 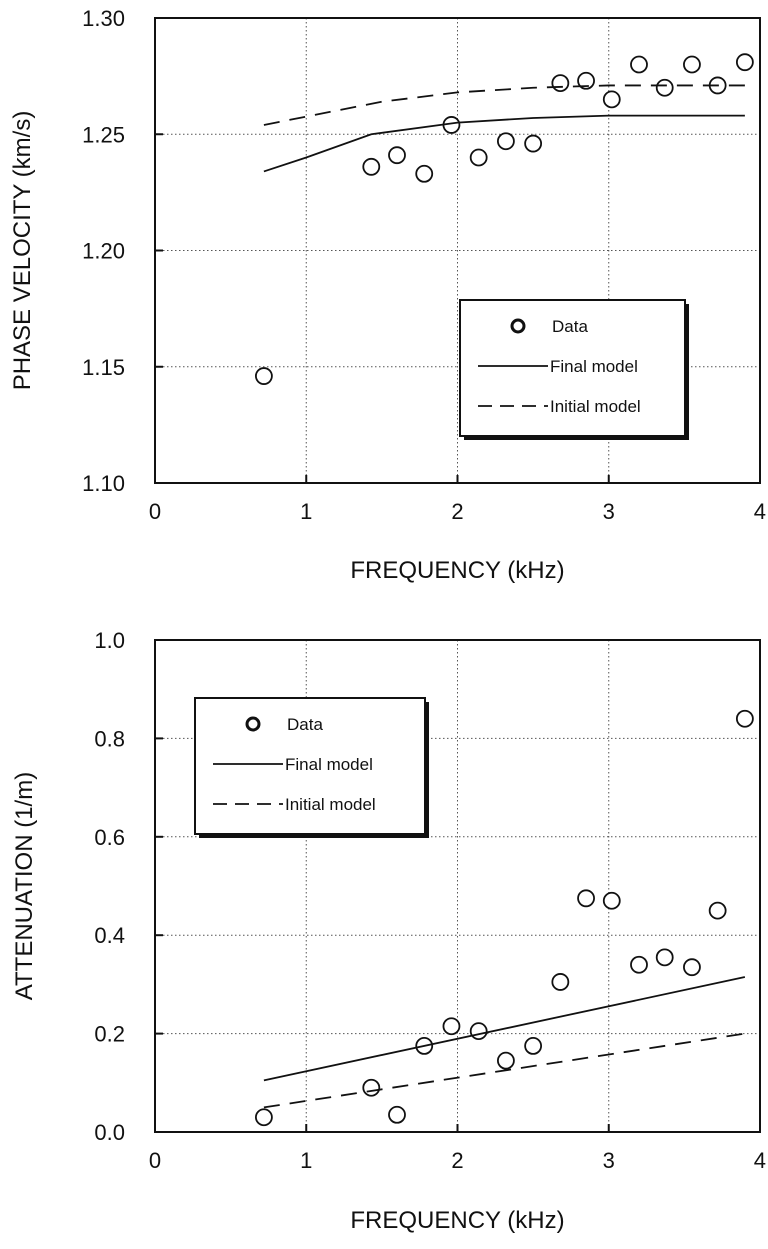 I want to click on y-tick-label: 0.2, so click(x=109, y=1034).